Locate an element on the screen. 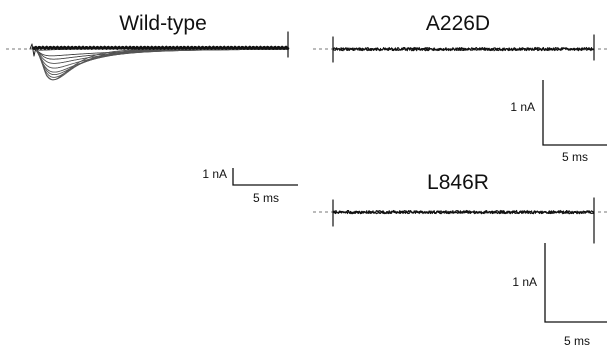 The height and width of the screenshot is (353, 607). stimulus-artifacts-a226d is located at coordinates (463, 48).